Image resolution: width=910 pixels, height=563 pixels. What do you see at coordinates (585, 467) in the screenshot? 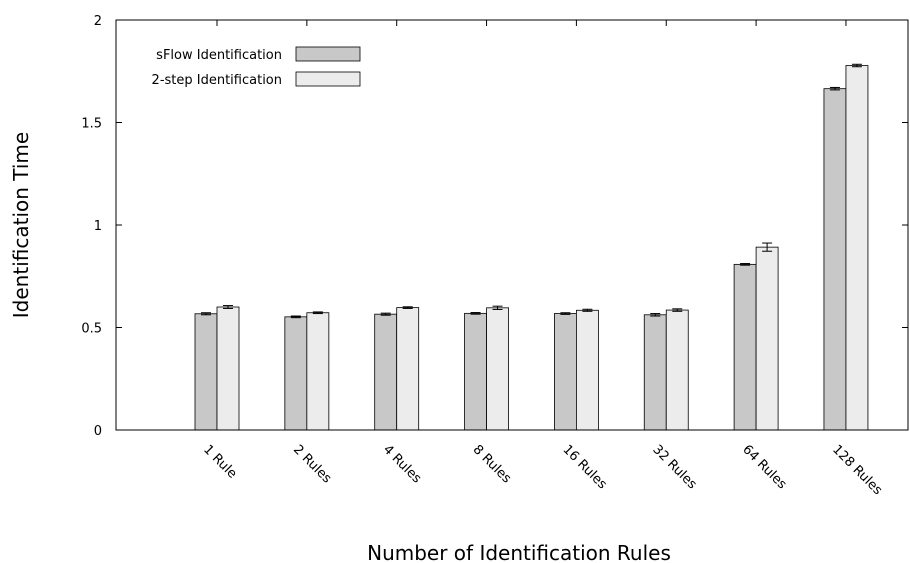
I see `x-tick-label: 16 Rules` at bounding box center [585, 467].